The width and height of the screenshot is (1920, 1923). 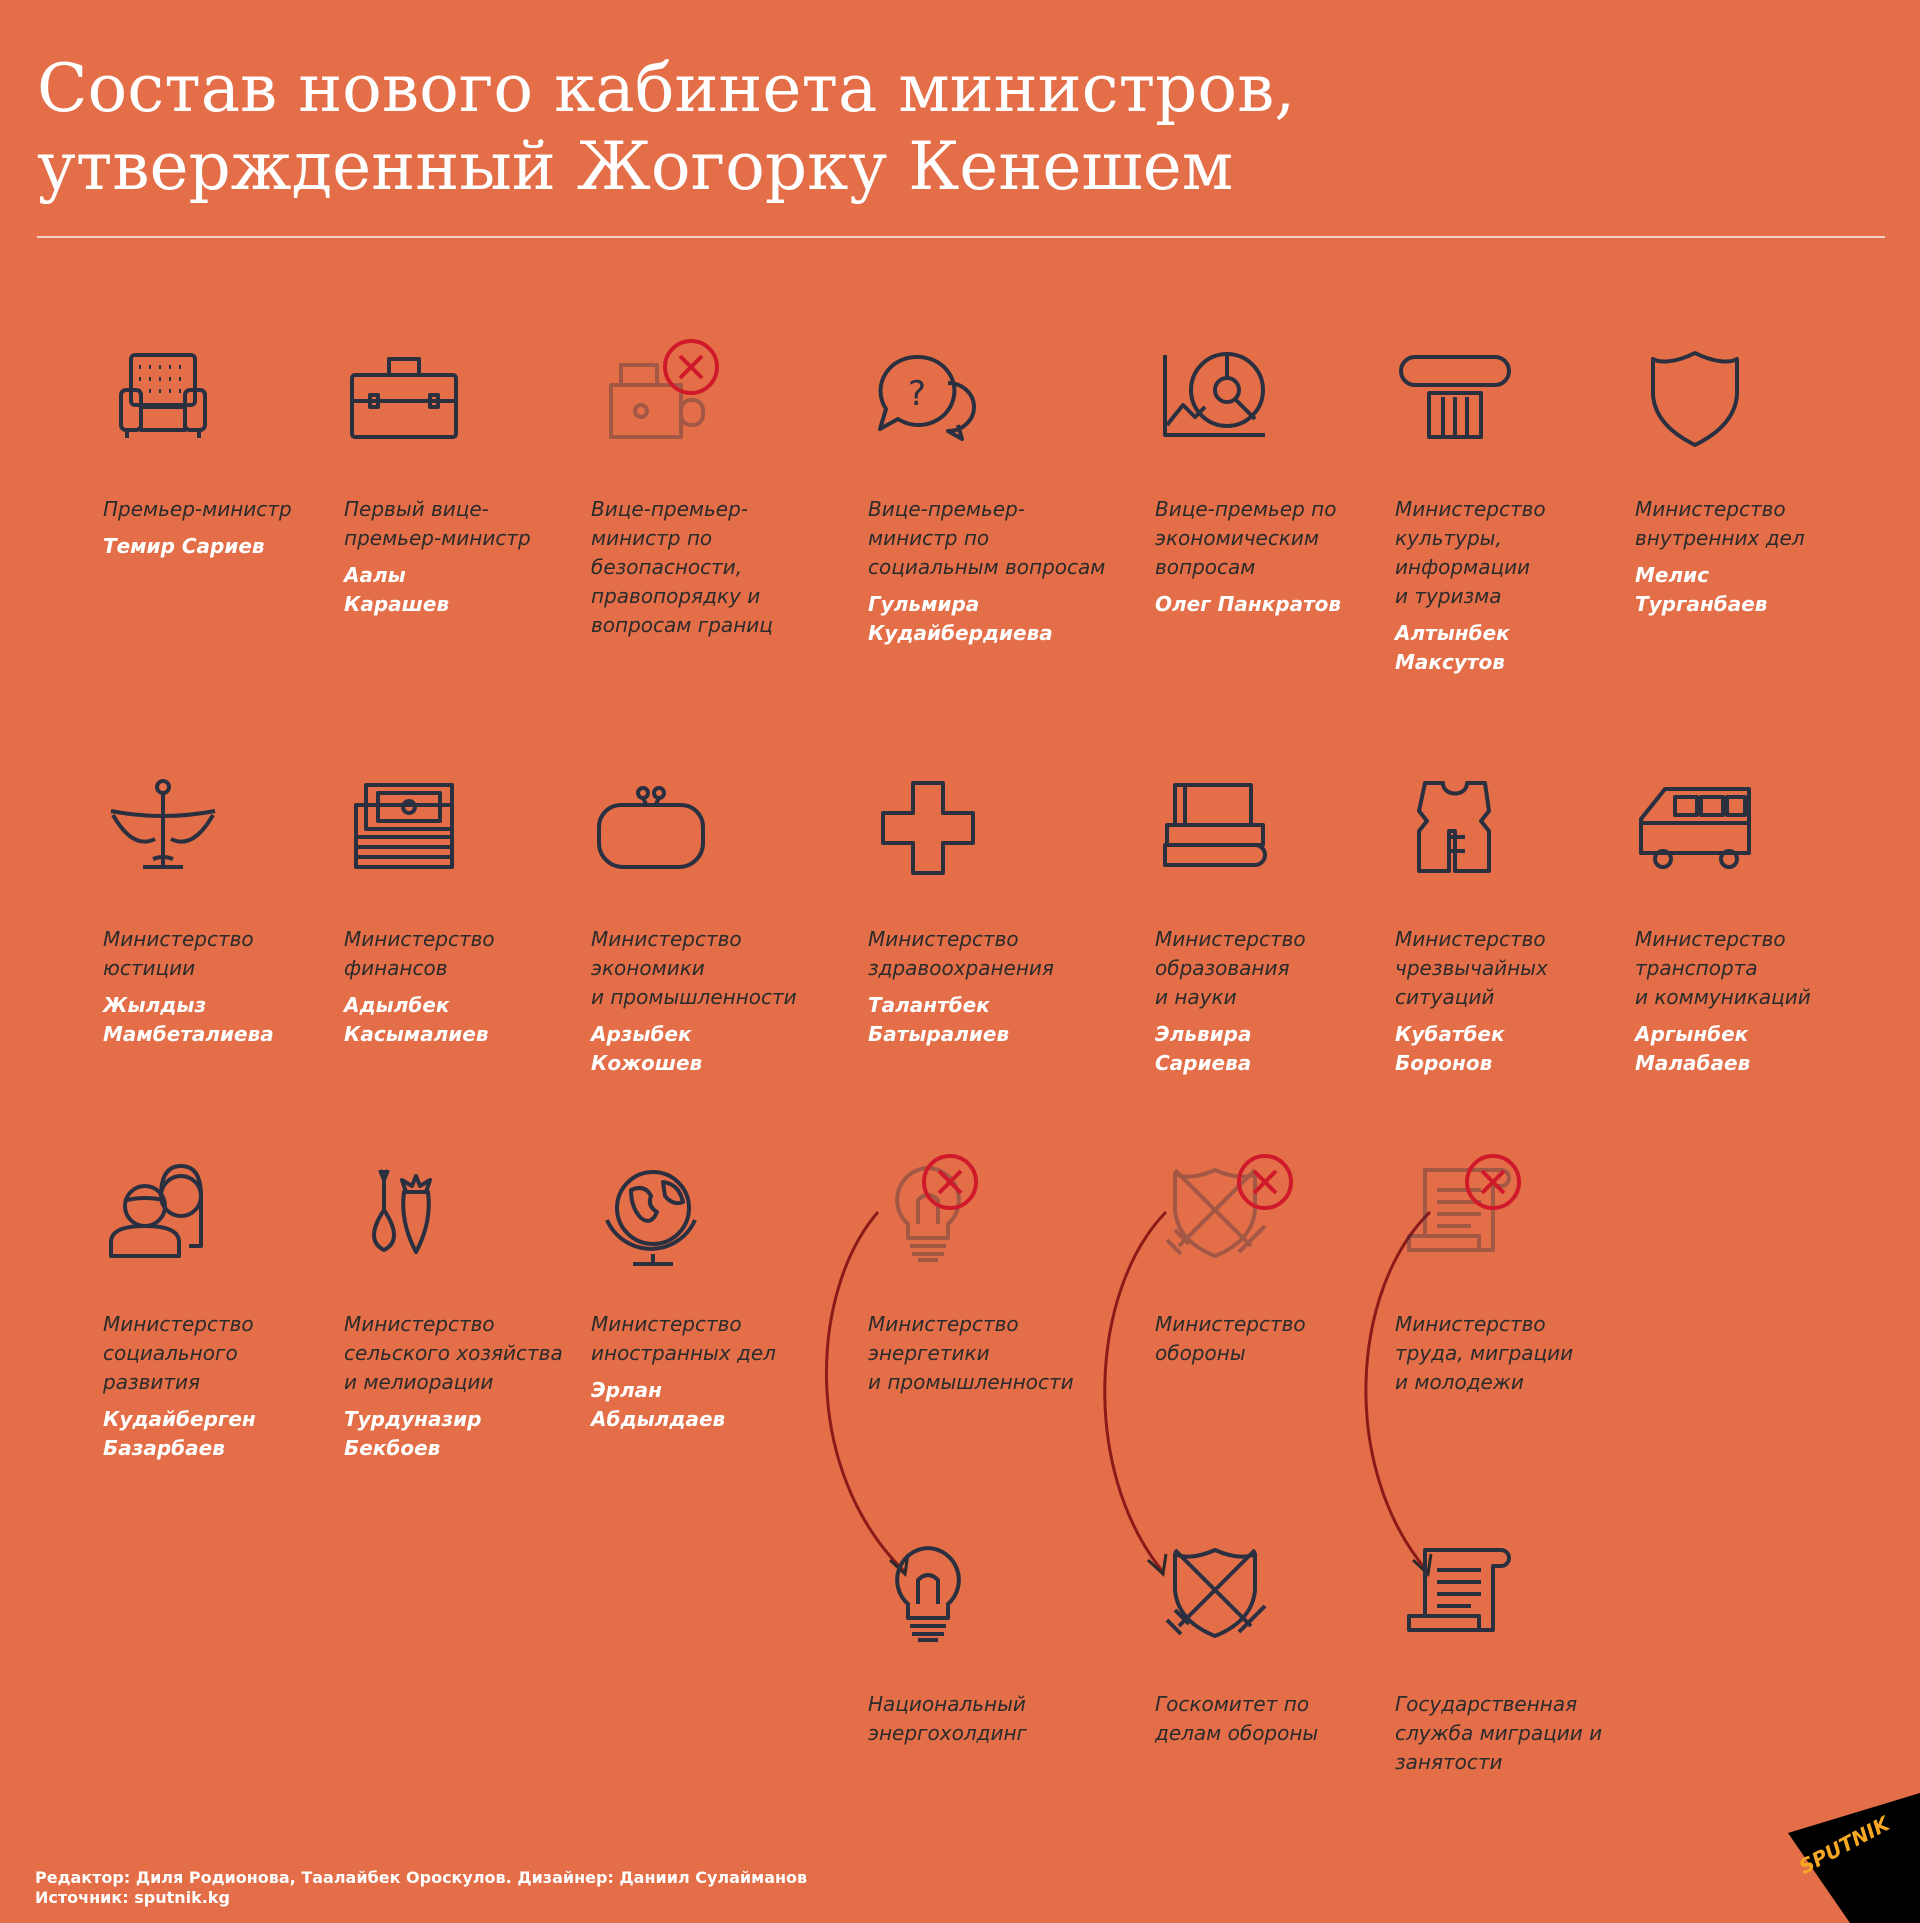 I want to click on position-label: Министерство транспорта и коммуникаций, so click(x=1723, y=968).